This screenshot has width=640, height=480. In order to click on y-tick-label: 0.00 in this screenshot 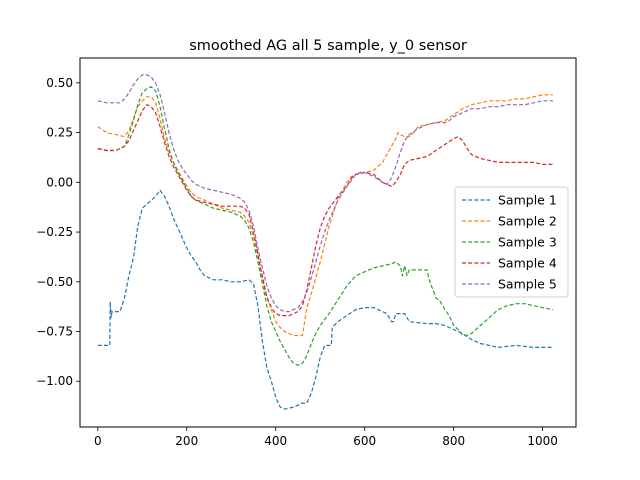, I will do `click(59, 182)`.